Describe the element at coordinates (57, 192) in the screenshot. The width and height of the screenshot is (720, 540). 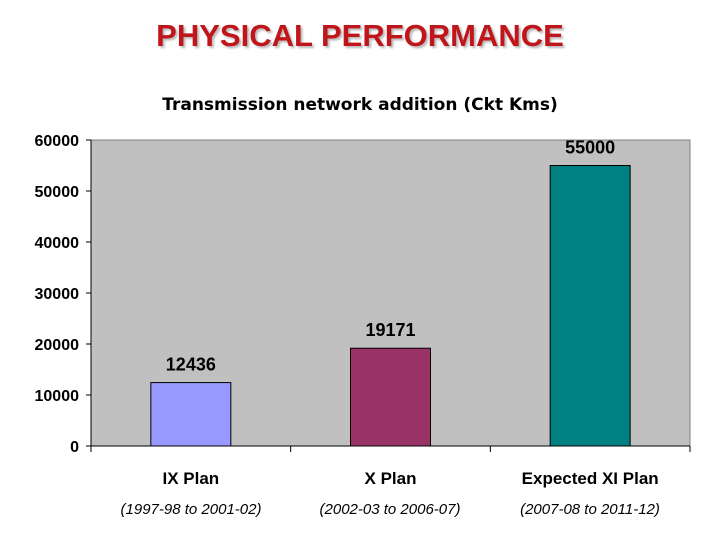
I see `y-tick-label: 50000` at that location.